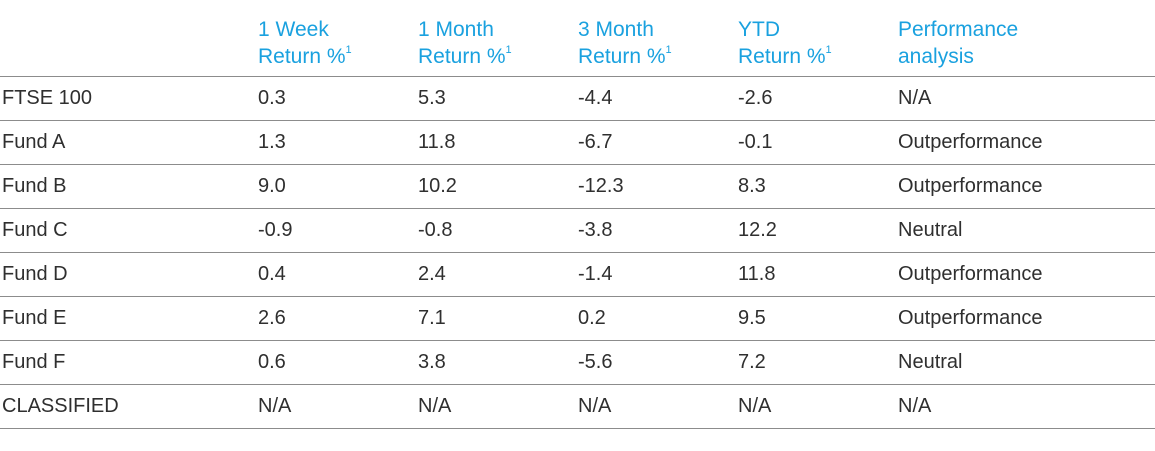 This screenshot has height=451, width=1155. I want to click on table-row: Fund A 1.3 11.8 -6.7 -0.1 Outperformance, so click(577, 143).